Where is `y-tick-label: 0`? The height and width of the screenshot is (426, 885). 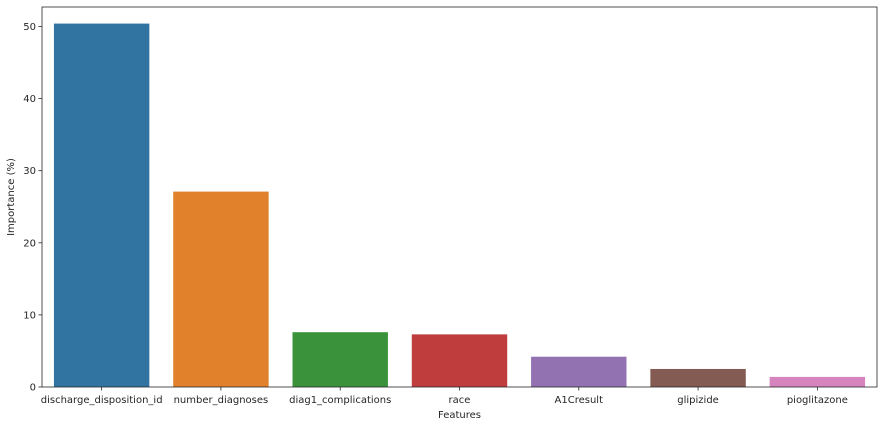
y-tick-label: 0 is located at coordinates (33, 388).